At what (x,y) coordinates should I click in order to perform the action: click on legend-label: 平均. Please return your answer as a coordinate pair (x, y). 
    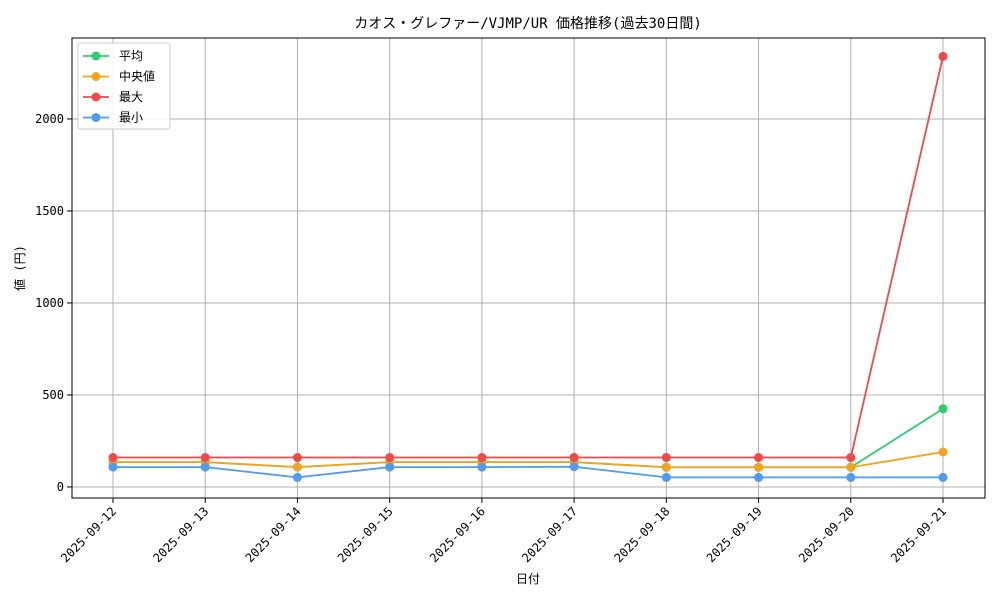
    Looking at the image, I should click on (131, 56).